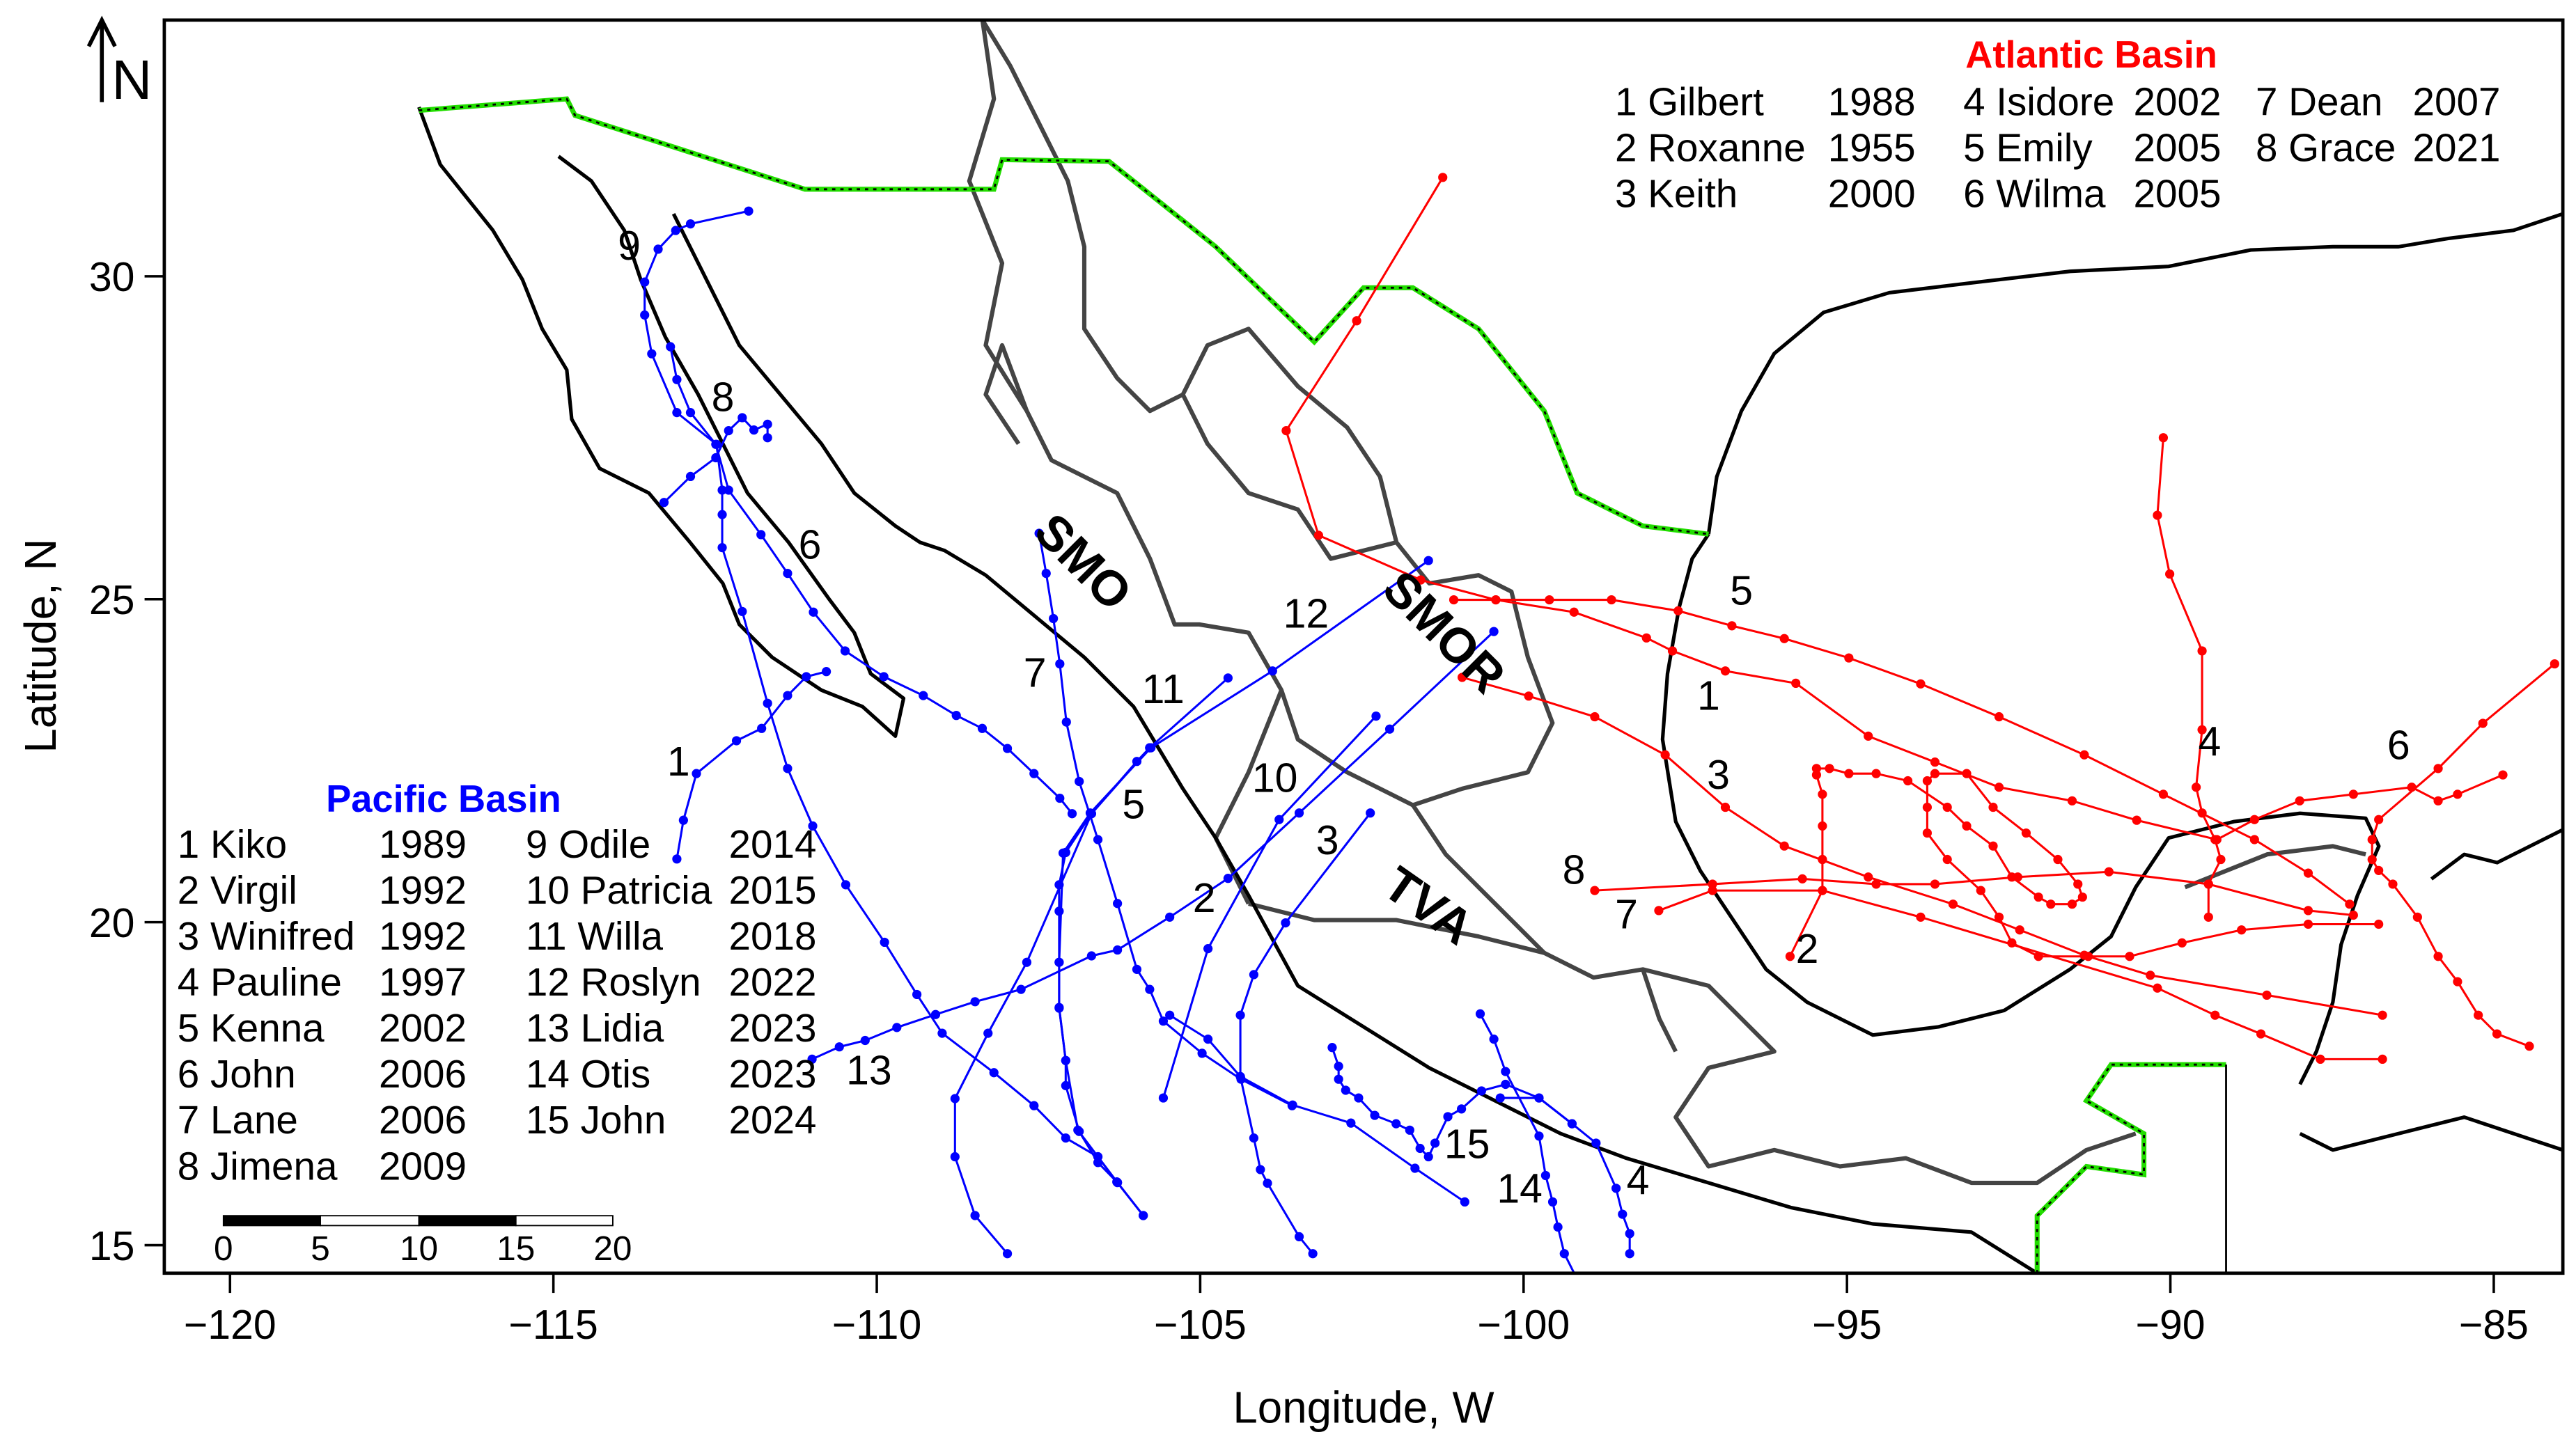  Describe the element at coordinates (40, 646) in the screenshot. I see `y-axis-title: Latitude, N` at that location.